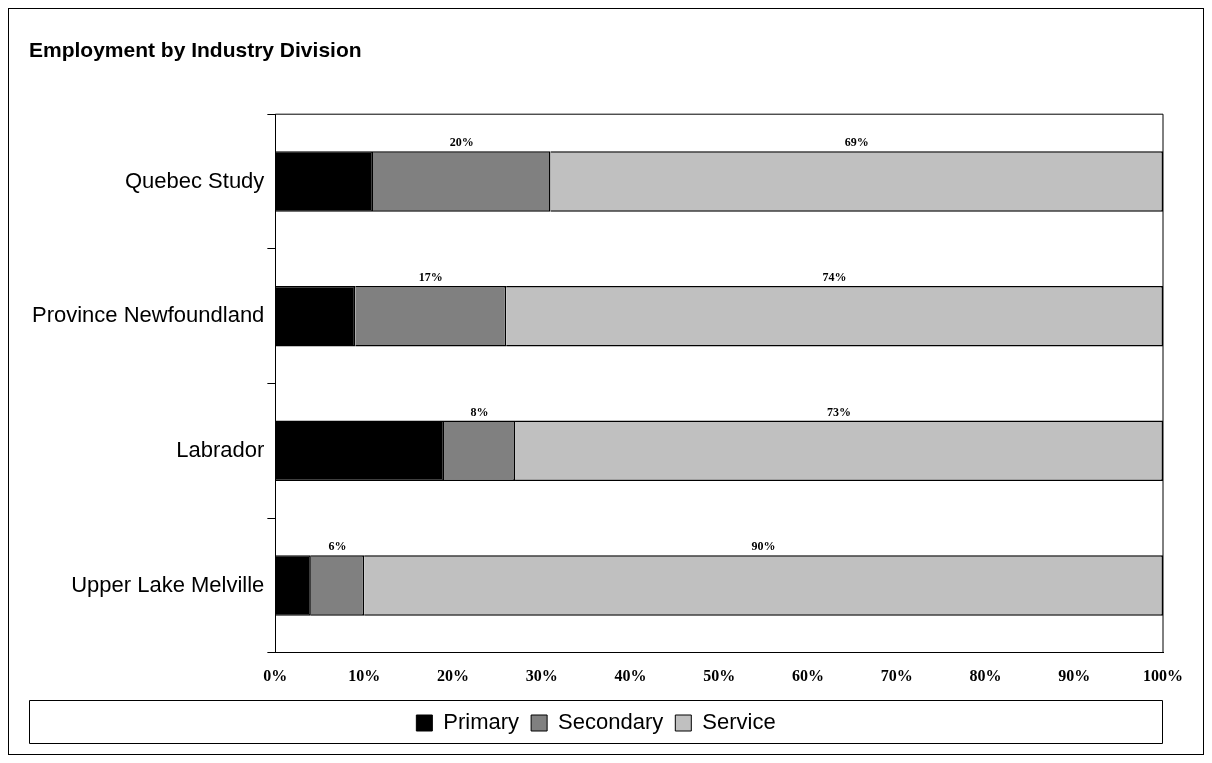 This screenshot has width=1212, height=763. Describe the element at coordinates (148, 315) in the screenshot. I see `y-tick-label: Province Newfoundland` at that location.